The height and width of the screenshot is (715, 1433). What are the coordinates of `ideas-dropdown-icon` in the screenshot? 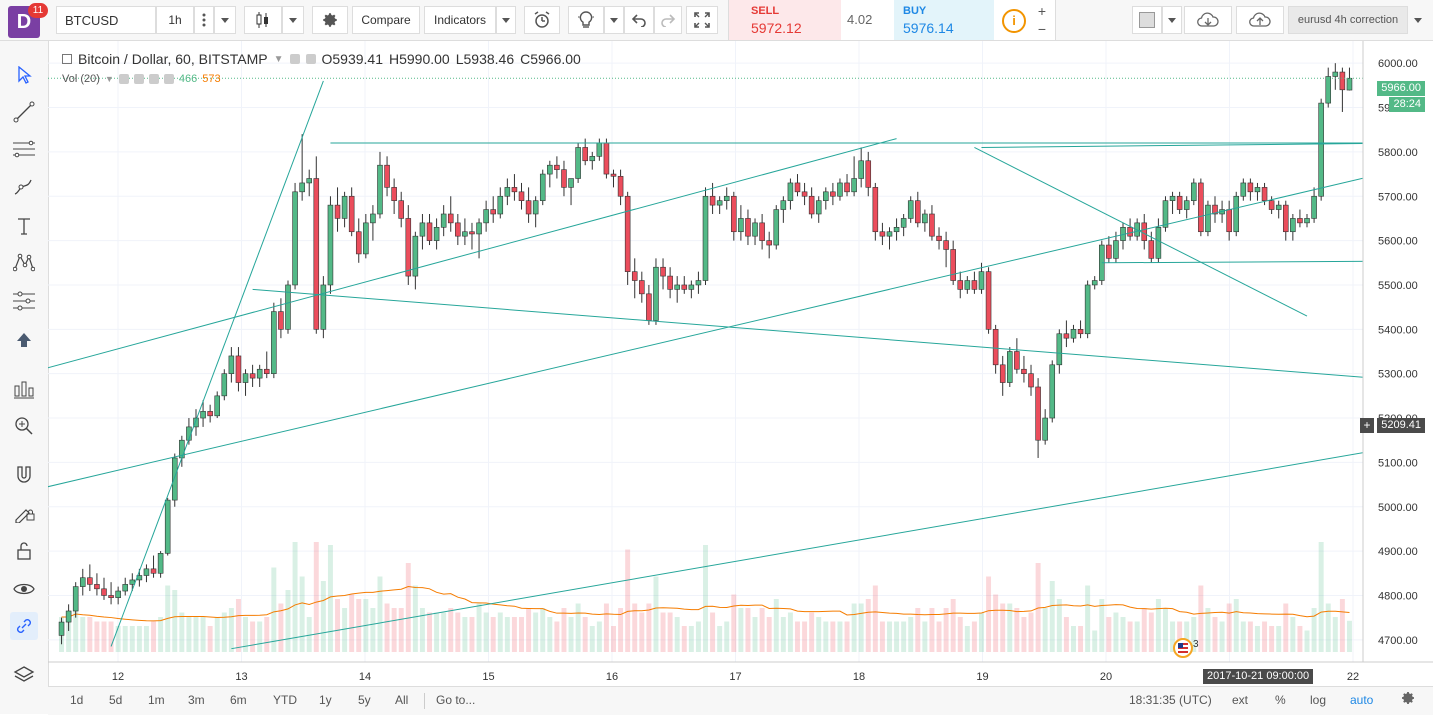 It's located at (614, 20).